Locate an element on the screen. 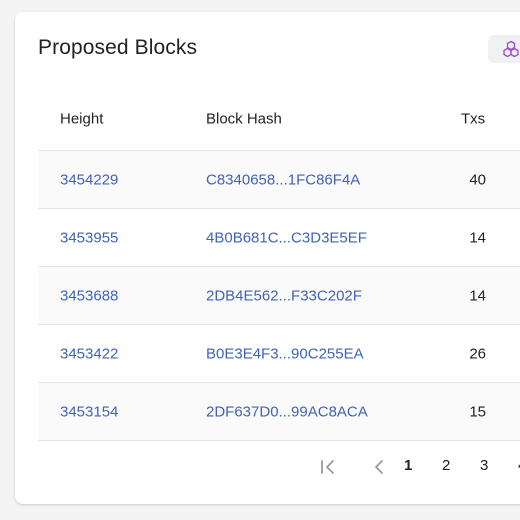  tx-count: 26 is located at coordinates (477, 353).